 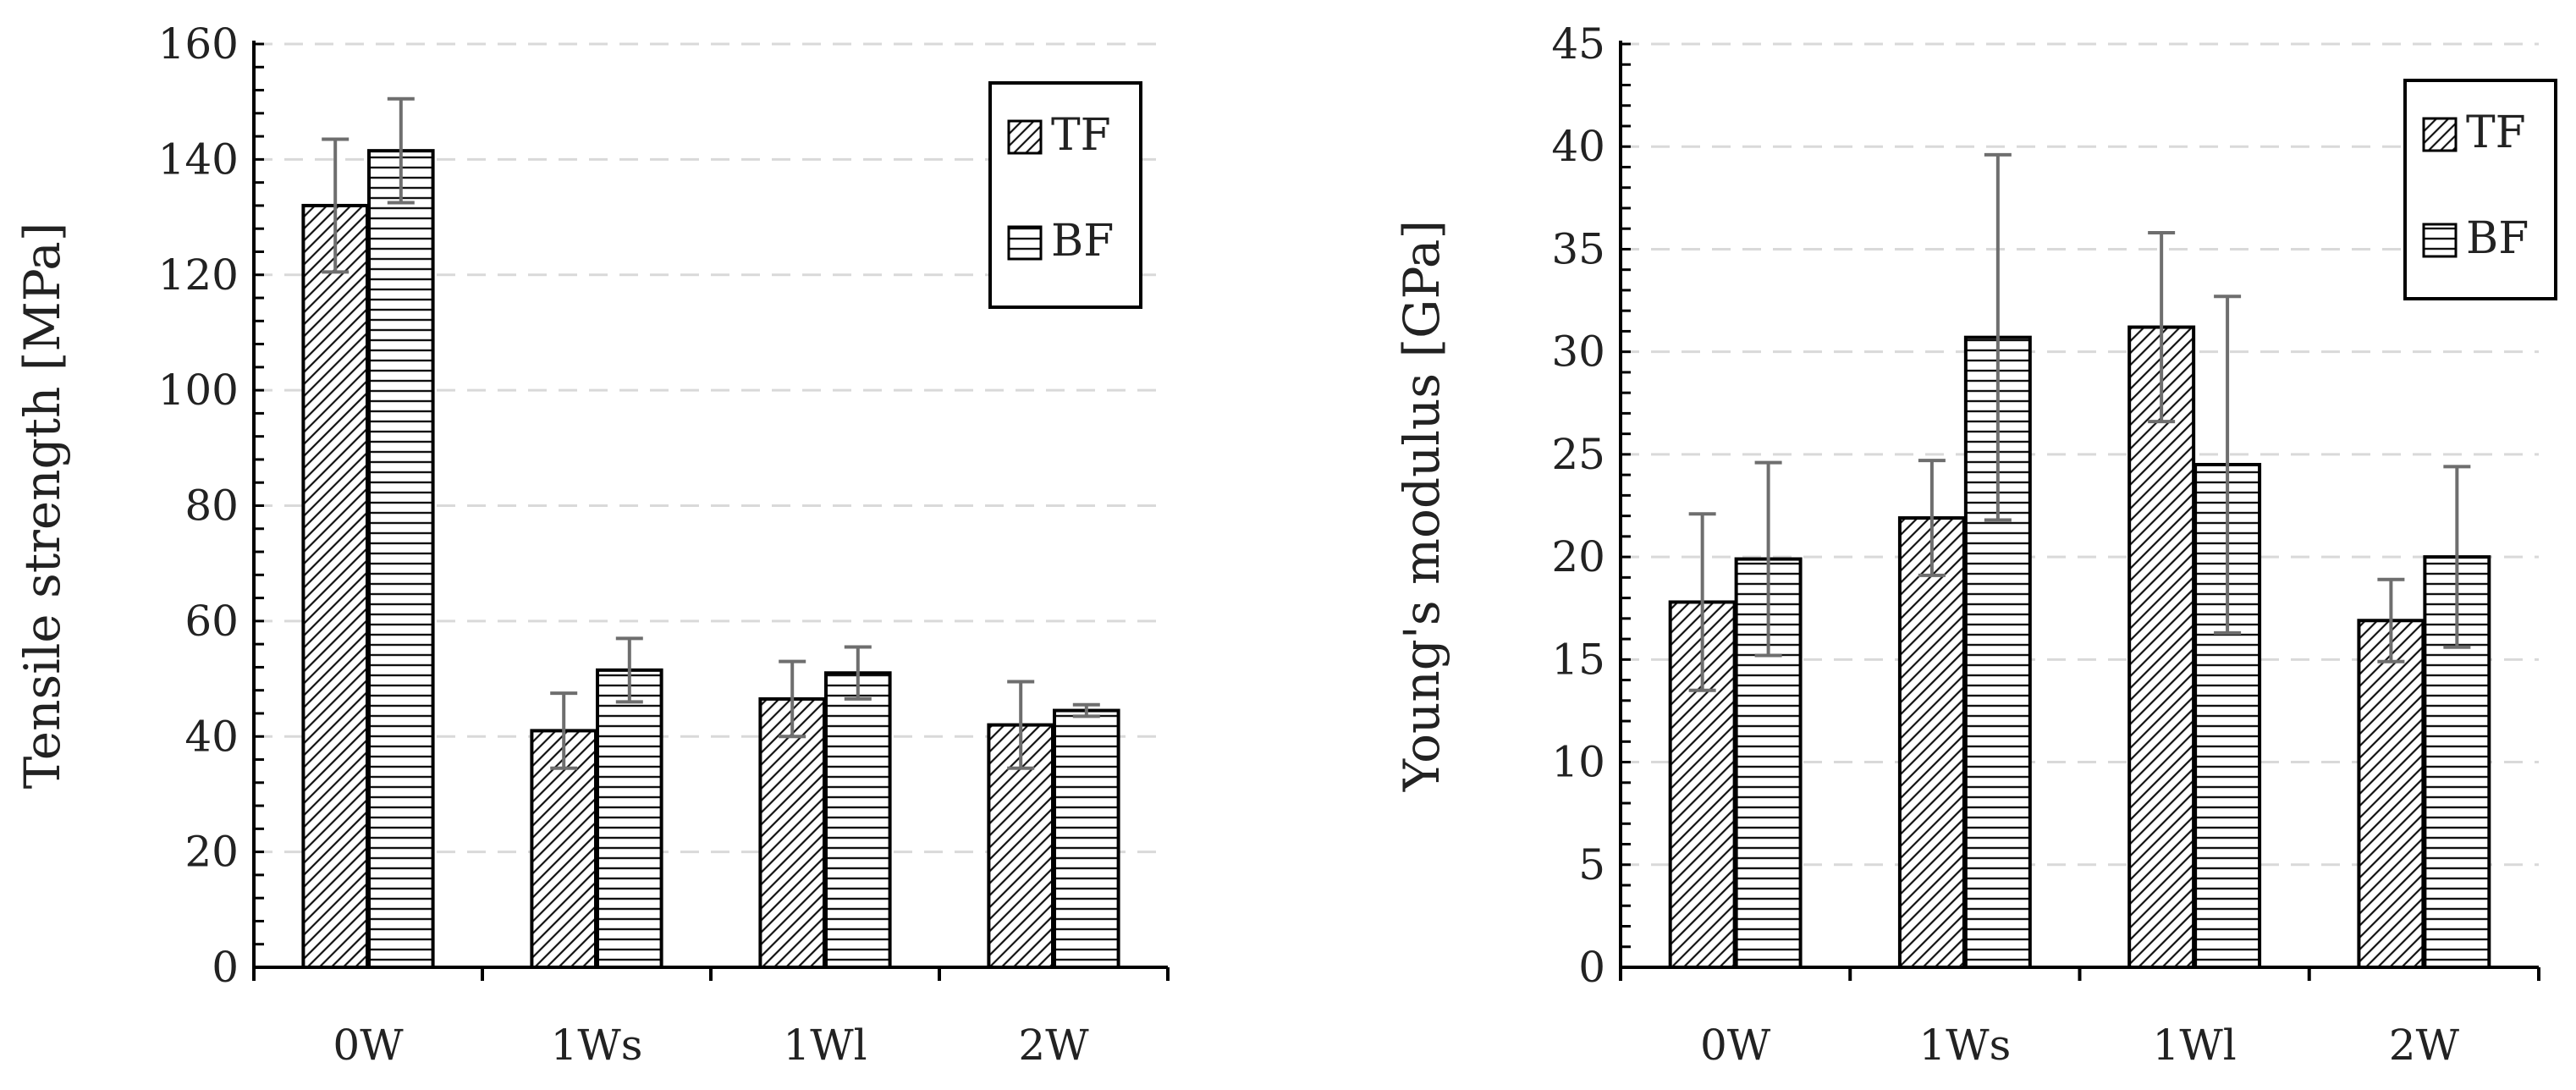 I want to click on y-tick-label: 60, so click(x=211, y=621).